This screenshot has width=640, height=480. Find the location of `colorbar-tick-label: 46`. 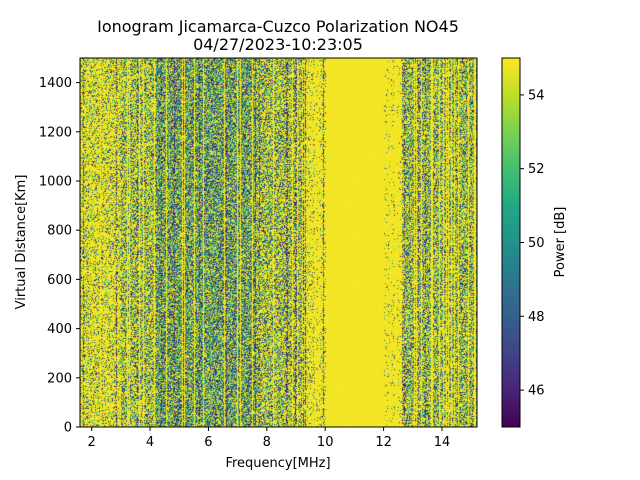

colorbar-tick-label: 46 is located at coordinates (536, 391).